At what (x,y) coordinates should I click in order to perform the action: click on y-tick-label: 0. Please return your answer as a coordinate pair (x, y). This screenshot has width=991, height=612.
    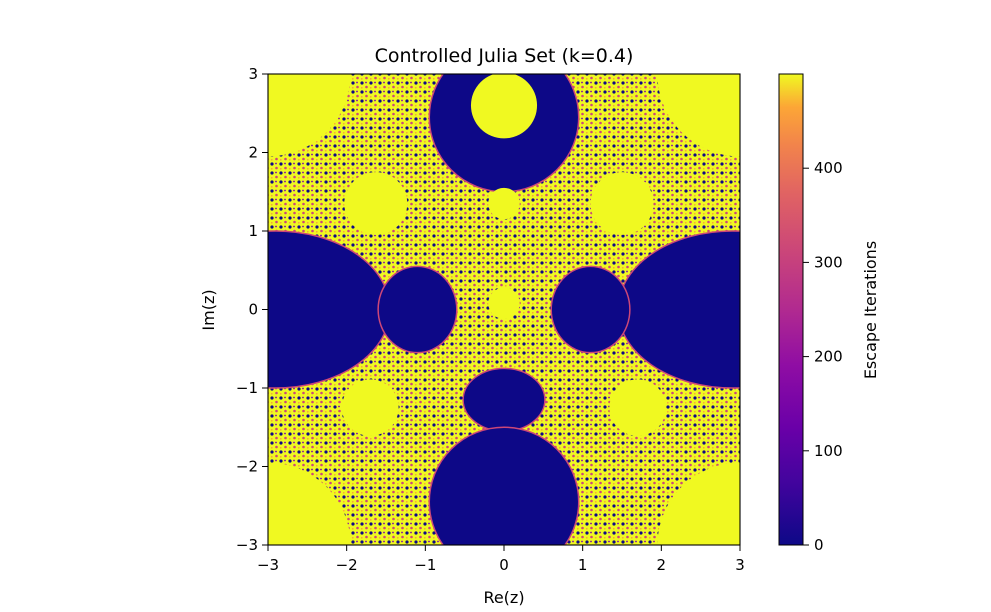
    Looking at the image, I should click on (253, 310).